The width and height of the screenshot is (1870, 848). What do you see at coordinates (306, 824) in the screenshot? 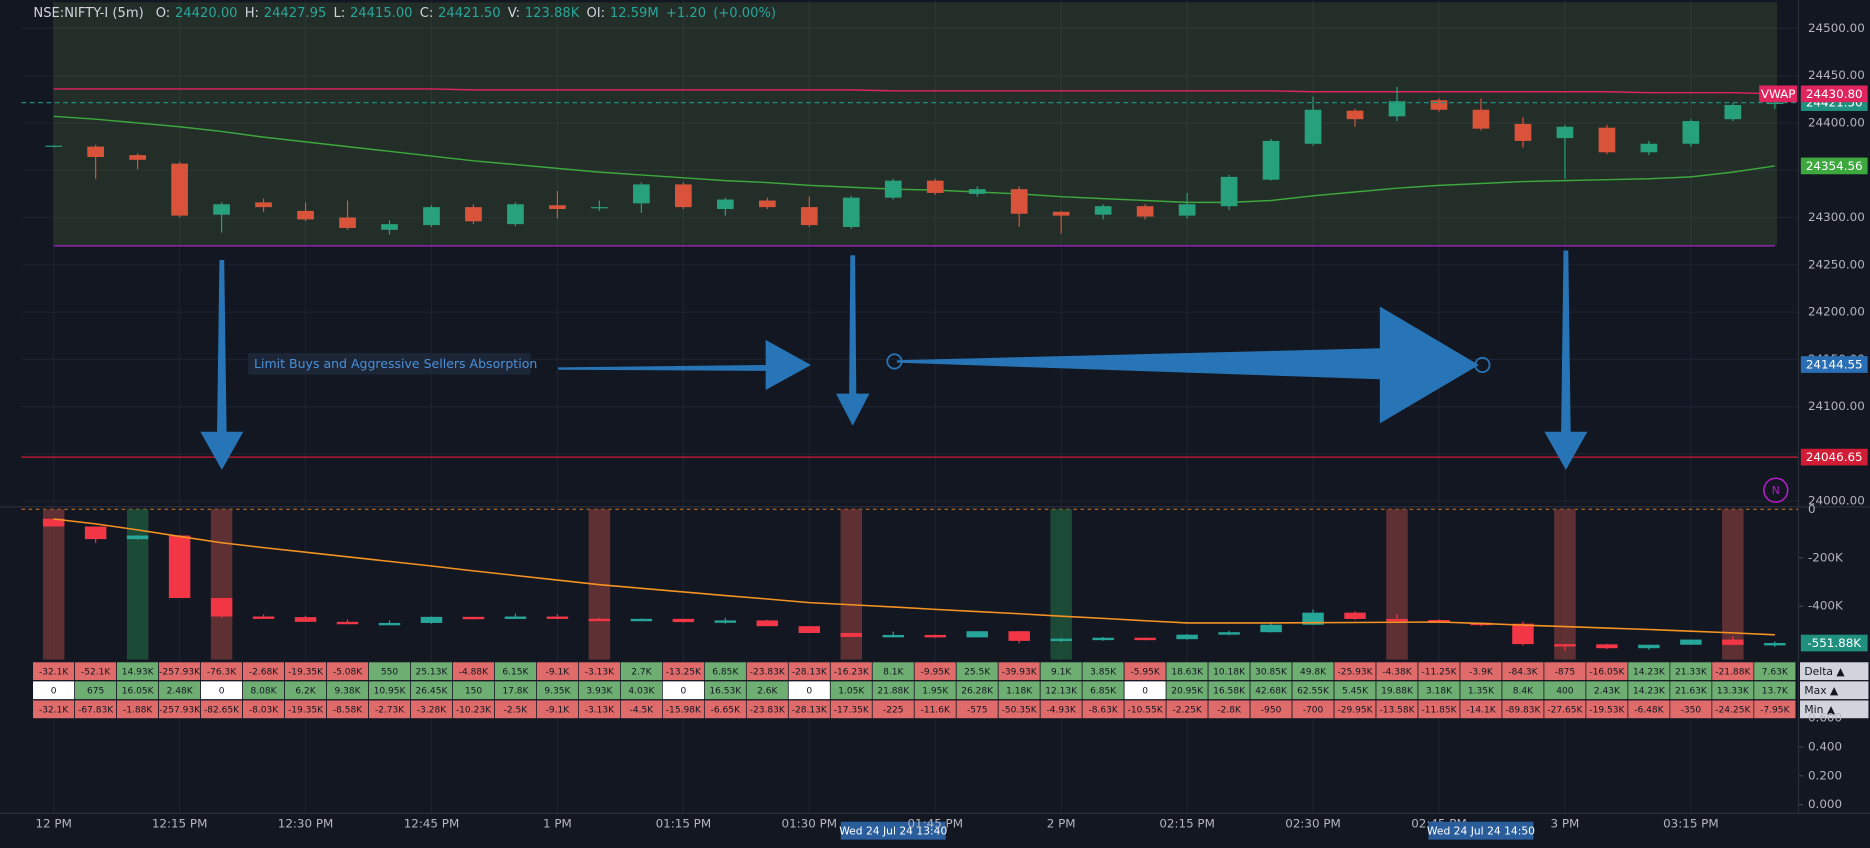
I see `x-tick-label: 12:30 PM` at bounding box center [306, 824].